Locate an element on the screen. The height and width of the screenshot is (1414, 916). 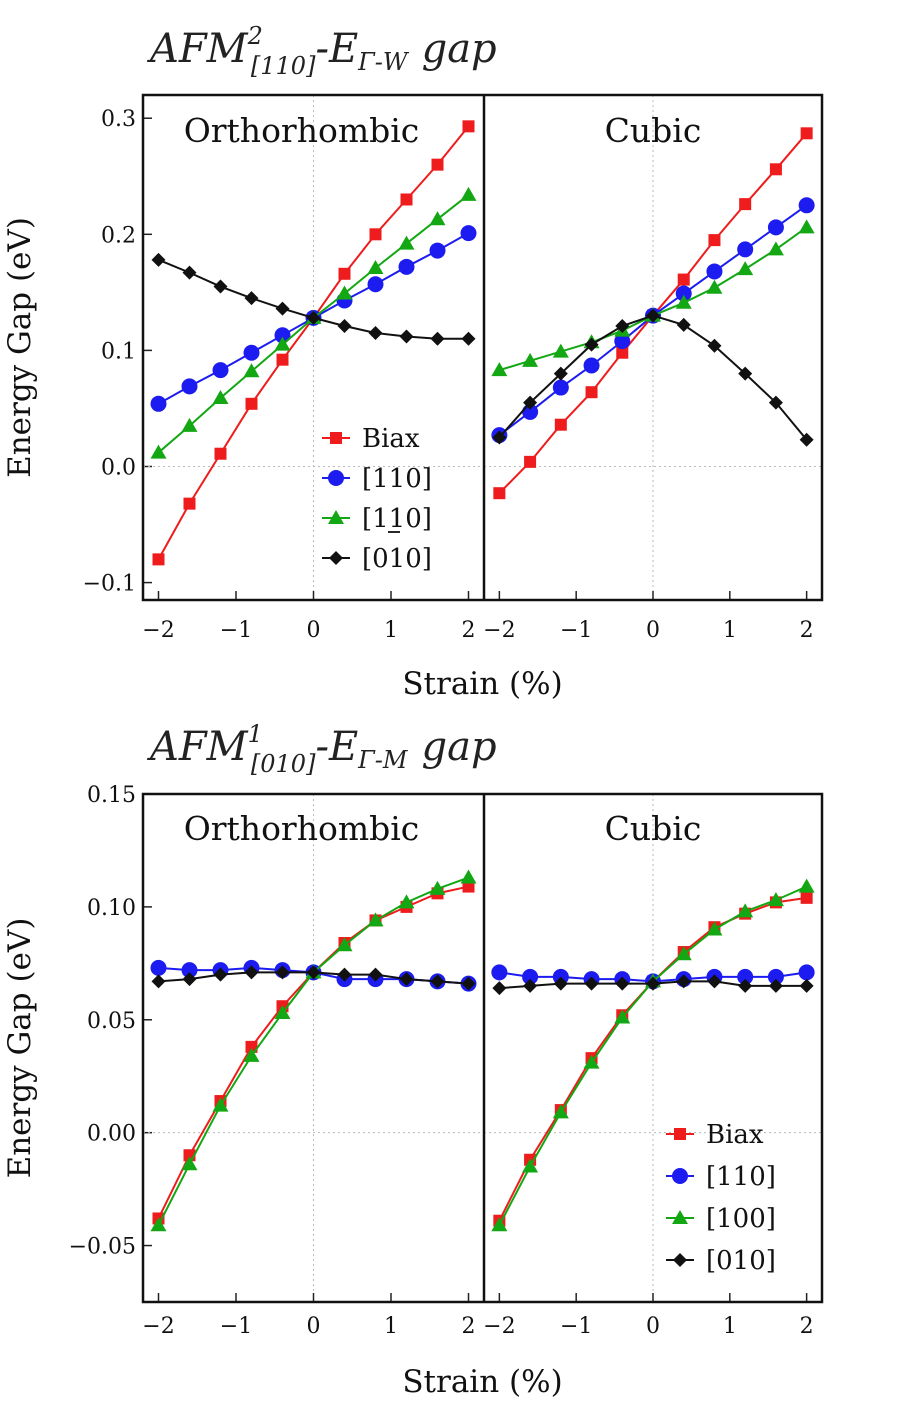
x-tick-label: −2 is located at coordinates (499, 630).